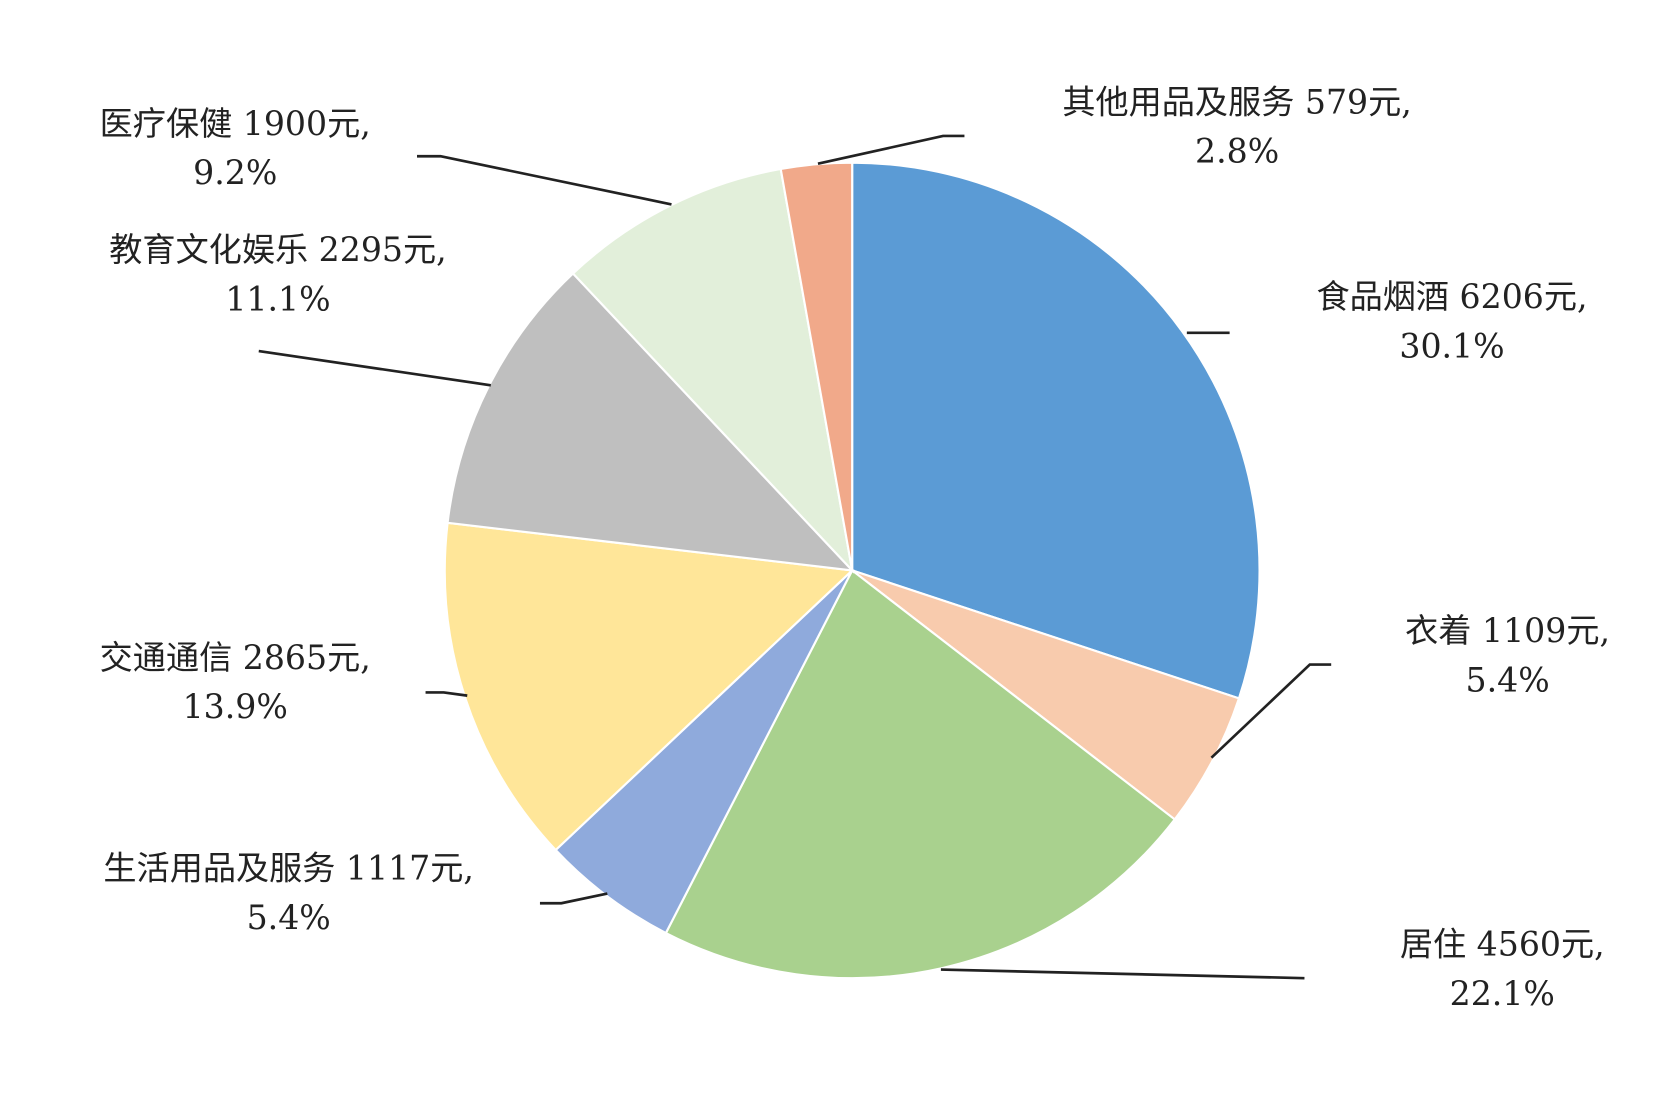 The image size is (1668, 1113). Describe the element at coordinates (235, 123) in the screenshot. I see `data-label-value-6: 医疗保健 1900元,` at that location.